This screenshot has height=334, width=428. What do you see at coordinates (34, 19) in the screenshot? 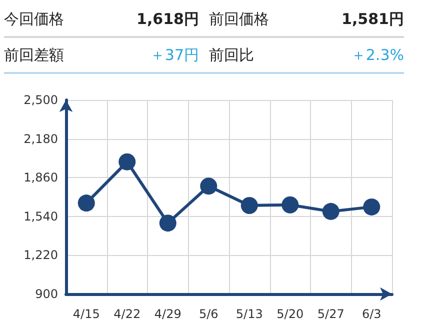
I see `text: 今回価格` at bounding box center [34, 19].